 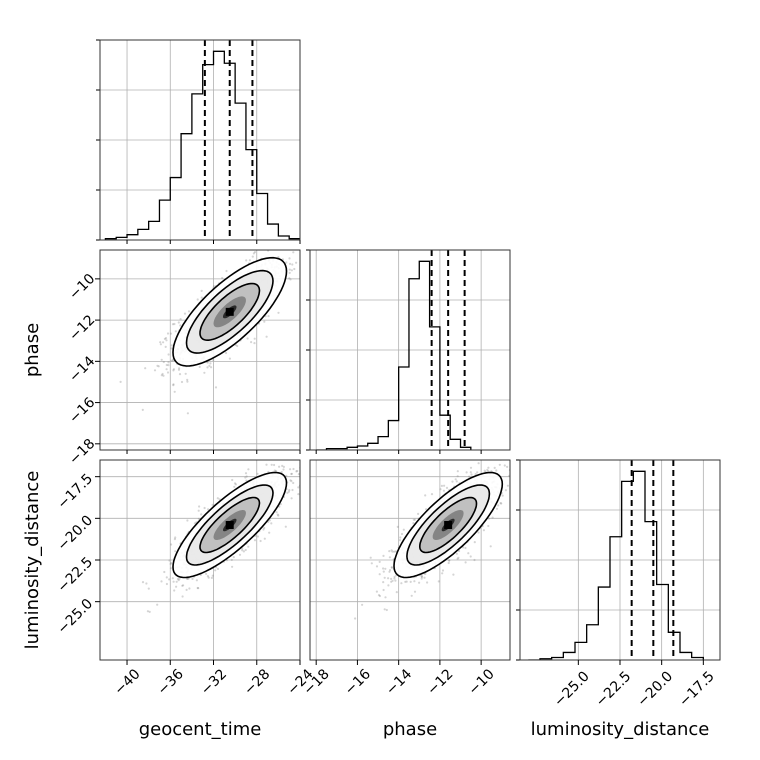 I want to click on hist-panel-luminosity_distance, so click(x=618, y=560).